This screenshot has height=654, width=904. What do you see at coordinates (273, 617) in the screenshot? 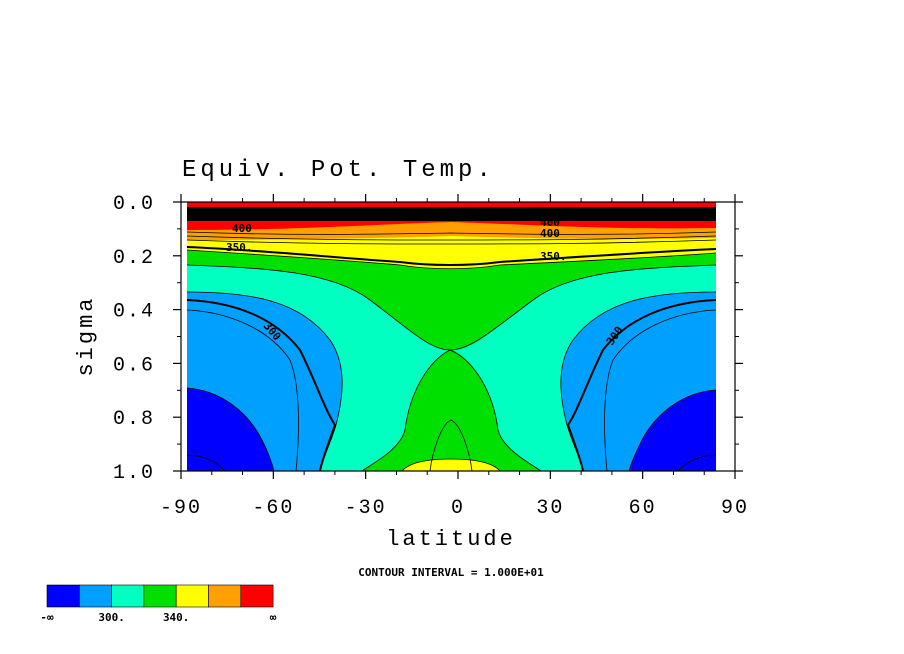
I see `colorbar-label: ∞` at bounding box center [273, 617].